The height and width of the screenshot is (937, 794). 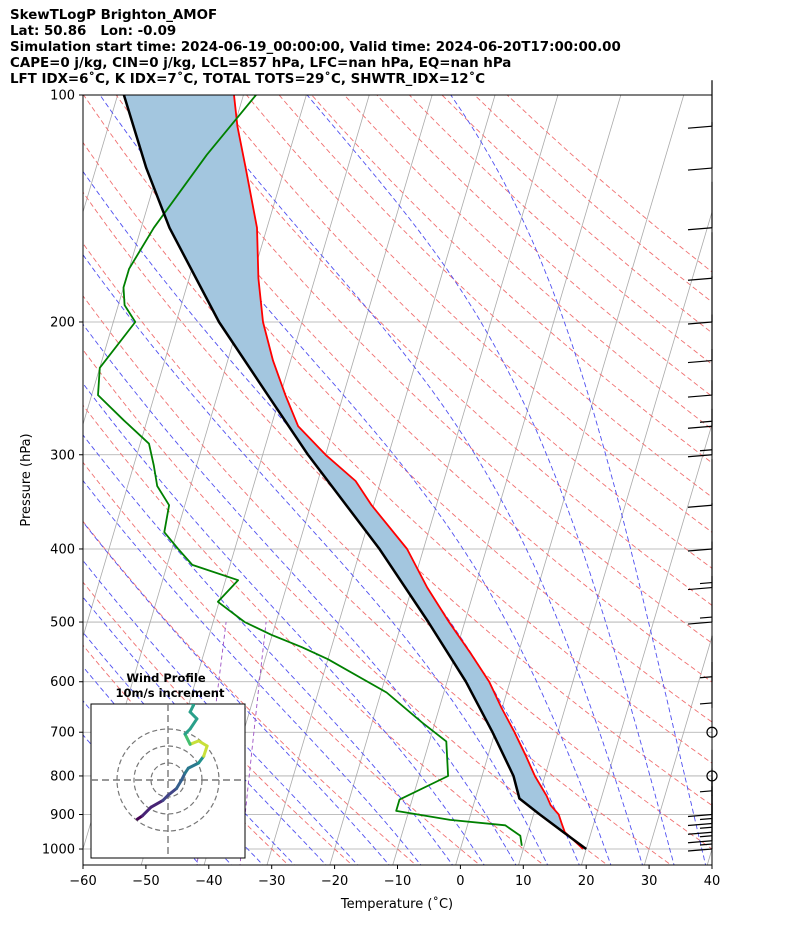 What do you see at coordinates (271, 881) in the screenshot?
I see `x-tick-label: −30` at bounding box center [271, 881].